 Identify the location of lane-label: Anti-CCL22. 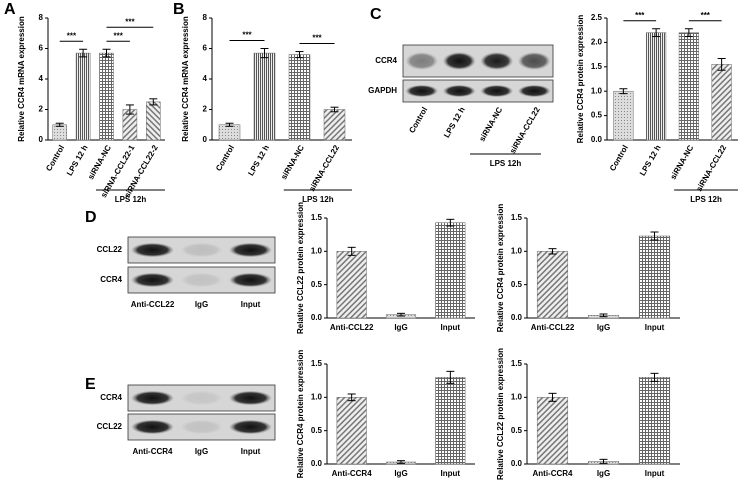
(153, 304).